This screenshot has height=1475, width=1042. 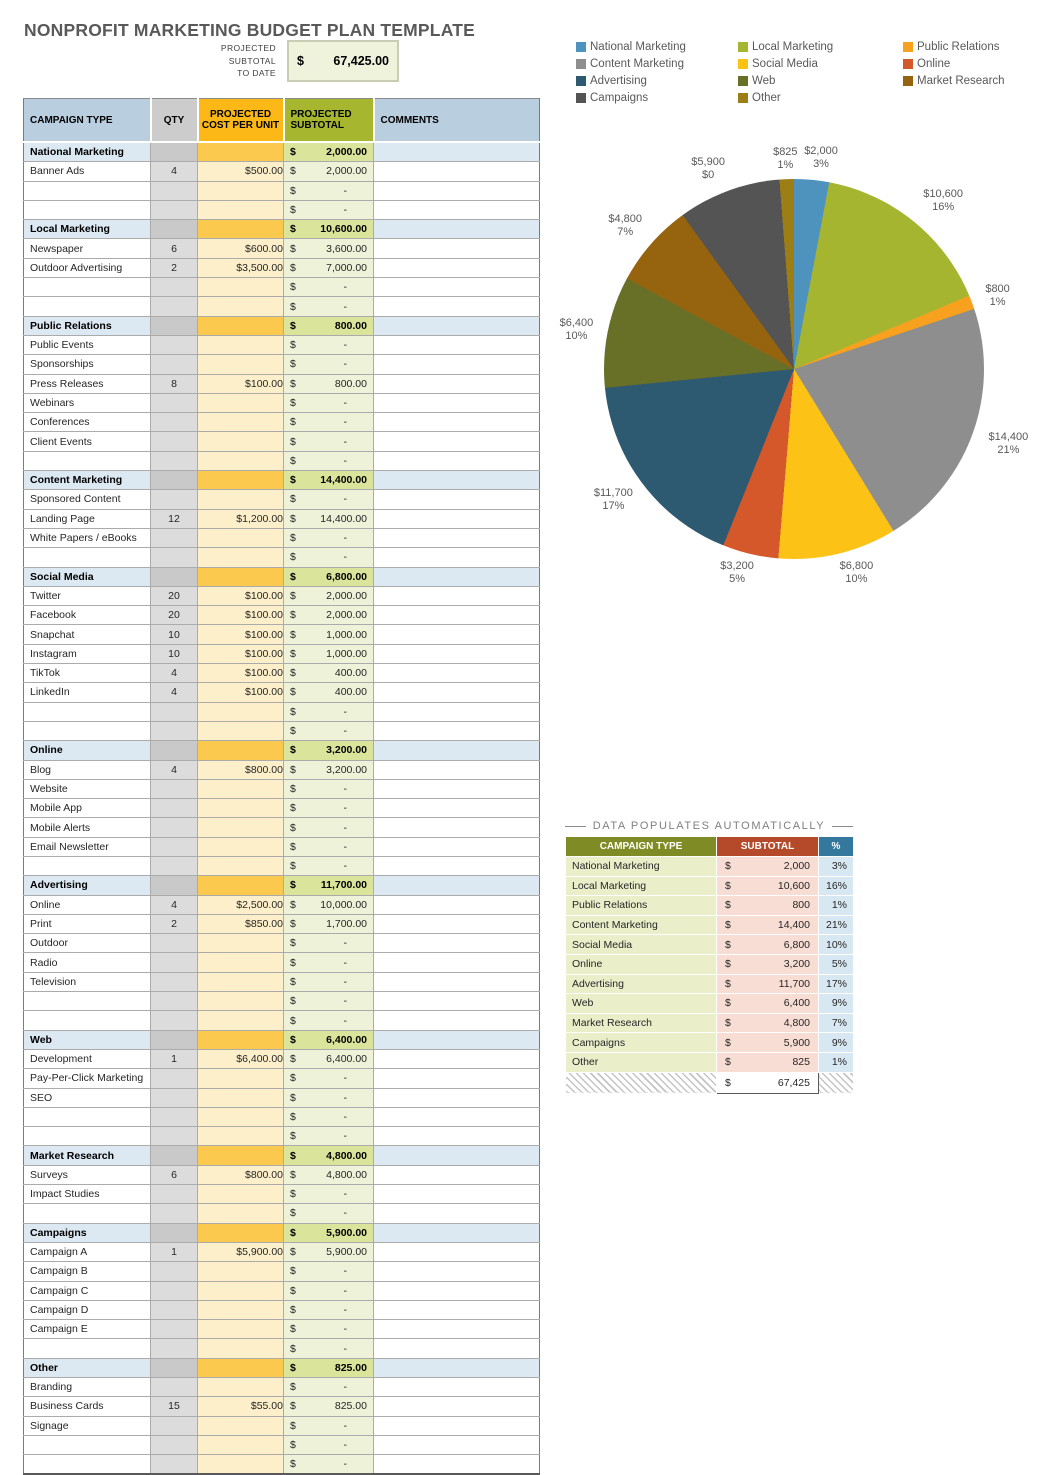 What do you see at coordinates (87, 789) in the screenshot?
I see `campaign-item-cell: Website` at bounding box center [87, 789].